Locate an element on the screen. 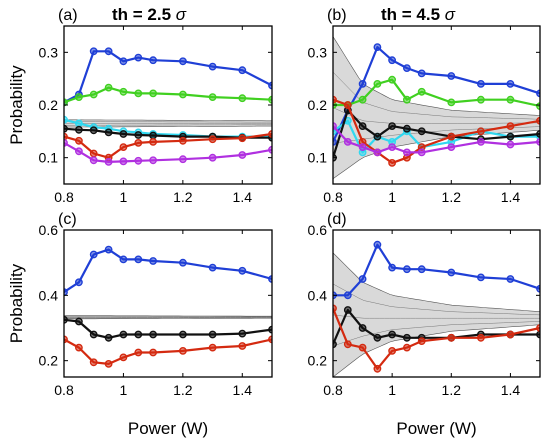 The width and height of the screenshot is (550, 445). plot-area-b is located at coordinates (436, 108).